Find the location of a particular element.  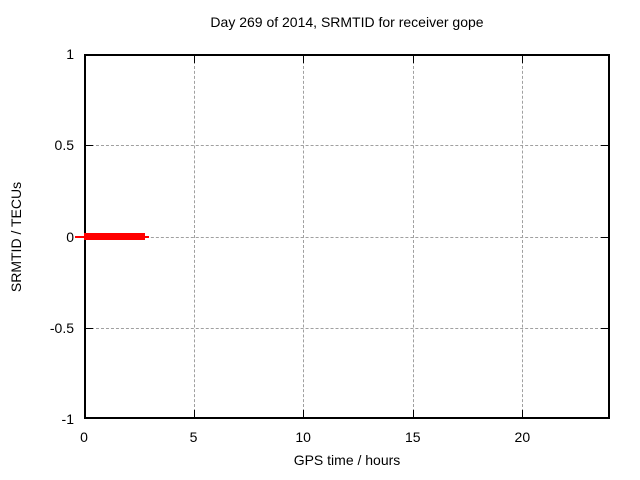

y-tick-label--0.5: -0.5 is located at coordinates (61, 327).